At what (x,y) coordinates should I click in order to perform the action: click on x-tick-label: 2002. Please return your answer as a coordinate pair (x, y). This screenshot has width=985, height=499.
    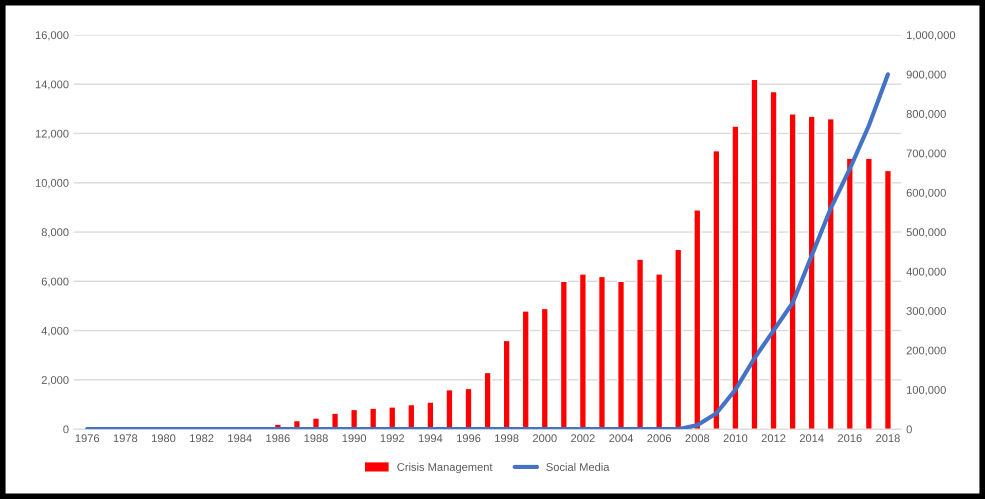
    Looking at the image, I should click on (583, 438).